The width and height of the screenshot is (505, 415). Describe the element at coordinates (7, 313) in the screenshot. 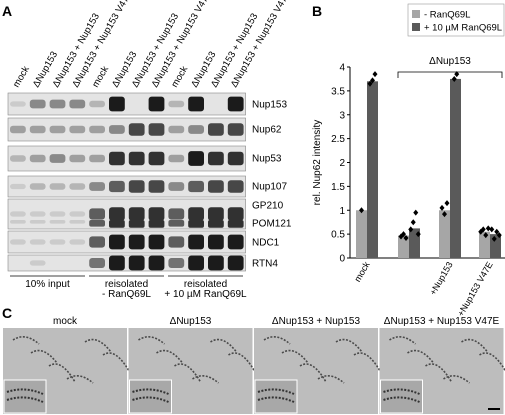

I see `panel-label: C` at that location.